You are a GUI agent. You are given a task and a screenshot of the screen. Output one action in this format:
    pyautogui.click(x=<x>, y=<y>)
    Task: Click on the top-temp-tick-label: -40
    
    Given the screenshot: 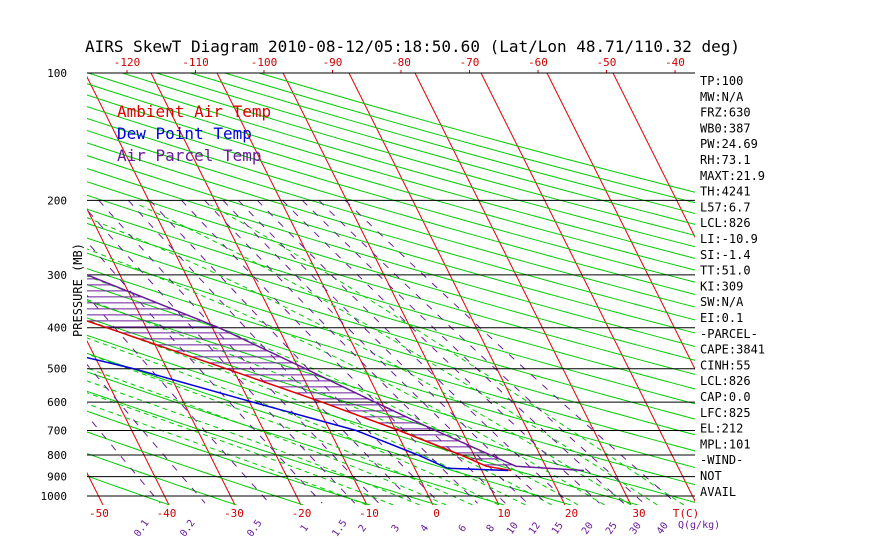 What is the action you would take?
    pyautogui.click(x=675, y=62)
    